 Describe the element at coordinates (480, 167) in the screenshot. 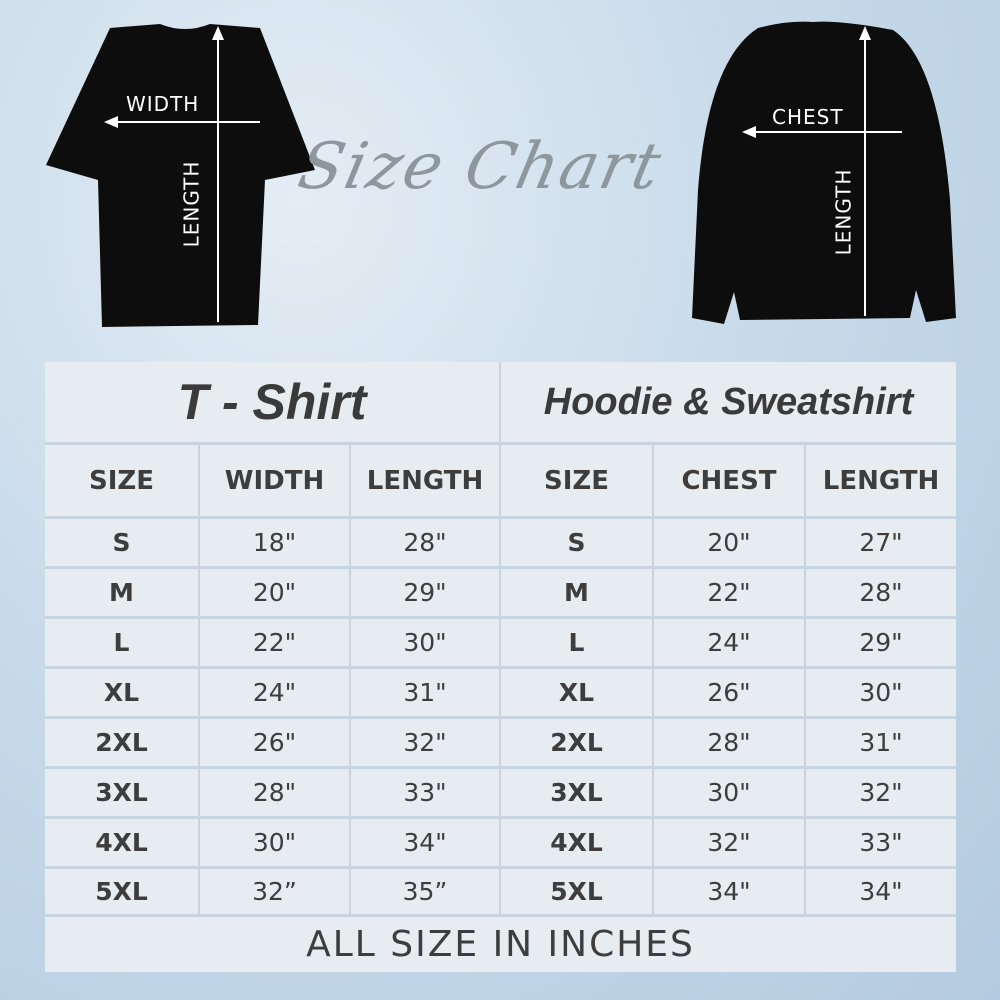

I see `page-title: Size Chart` at that location.